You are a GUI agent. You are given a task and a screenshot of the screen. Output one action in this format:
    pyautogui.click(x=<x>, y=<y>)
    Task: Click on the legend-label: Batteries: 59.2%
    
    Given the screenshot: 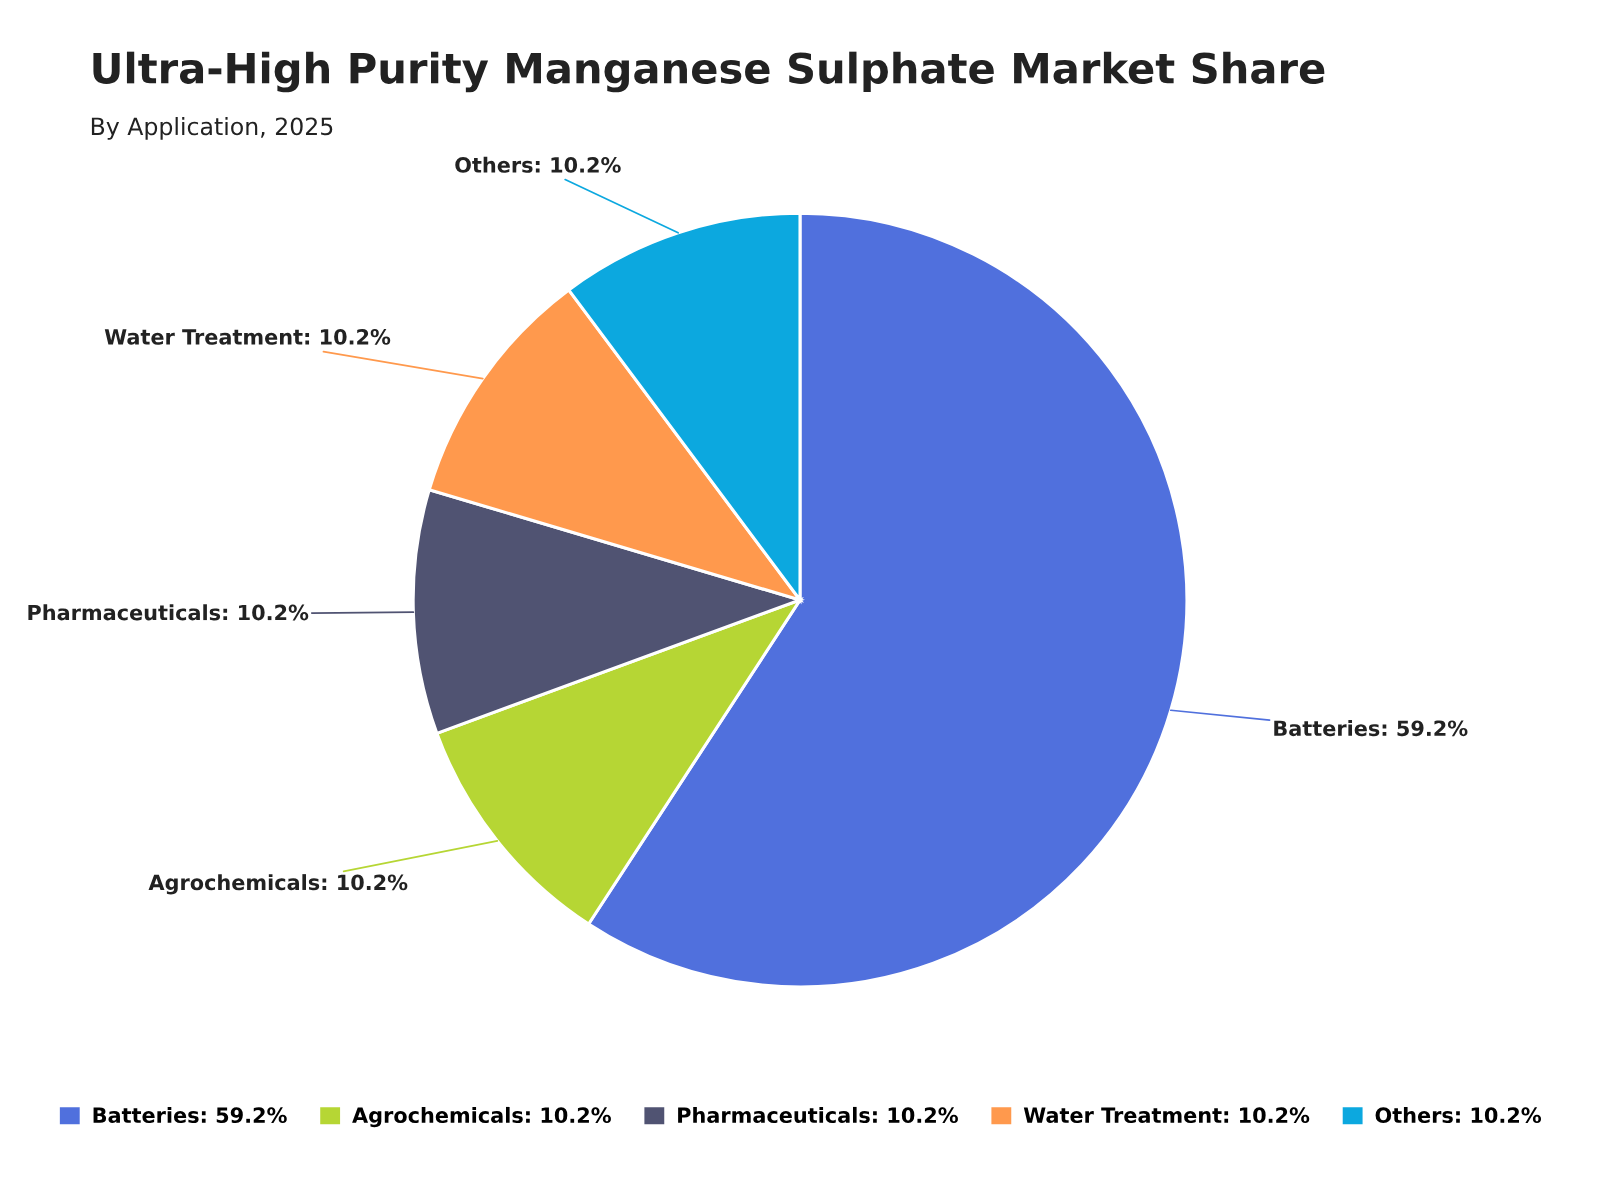 What is the action you would take?
    pyautogui.click(x=190, y=1115)
    